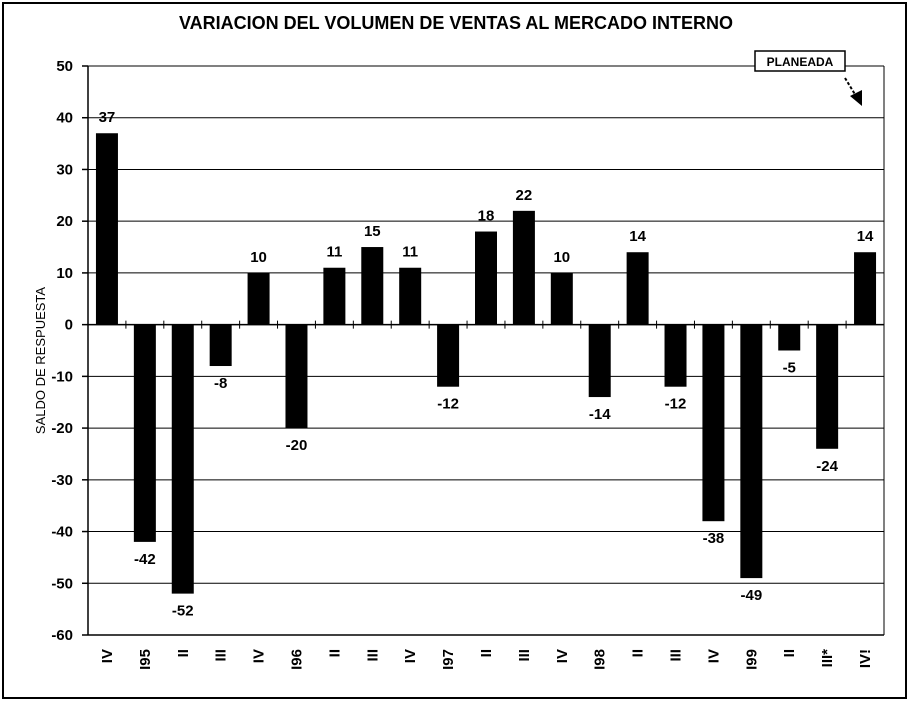  I want to click on x-tick-label: I96, so click(296, 659).